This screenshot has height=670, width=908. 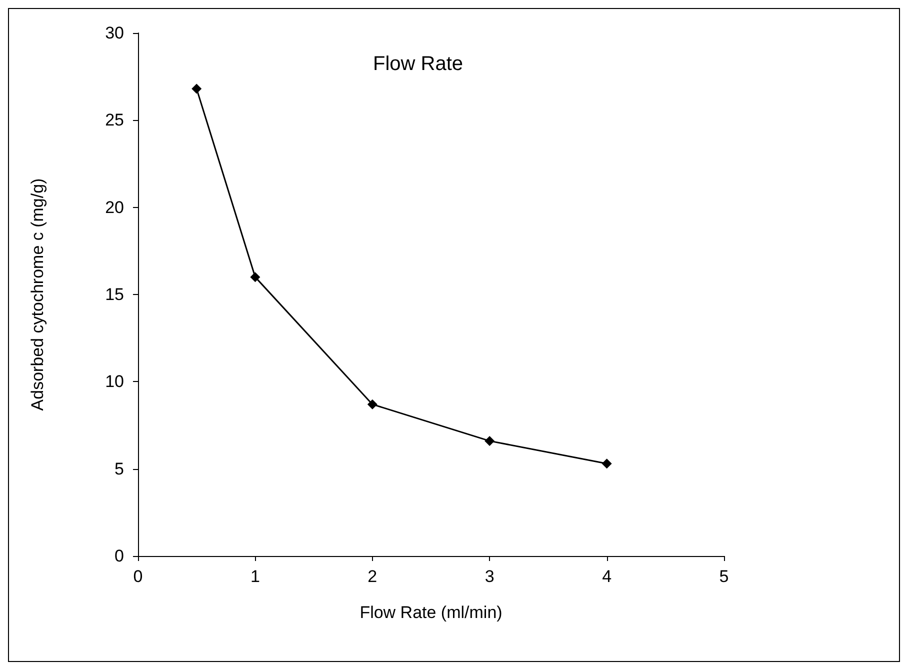 What do you see at coordinates (255, 576) in the screenshot?
I see `x-tick-label: 1` at bounding box center [255, 576].